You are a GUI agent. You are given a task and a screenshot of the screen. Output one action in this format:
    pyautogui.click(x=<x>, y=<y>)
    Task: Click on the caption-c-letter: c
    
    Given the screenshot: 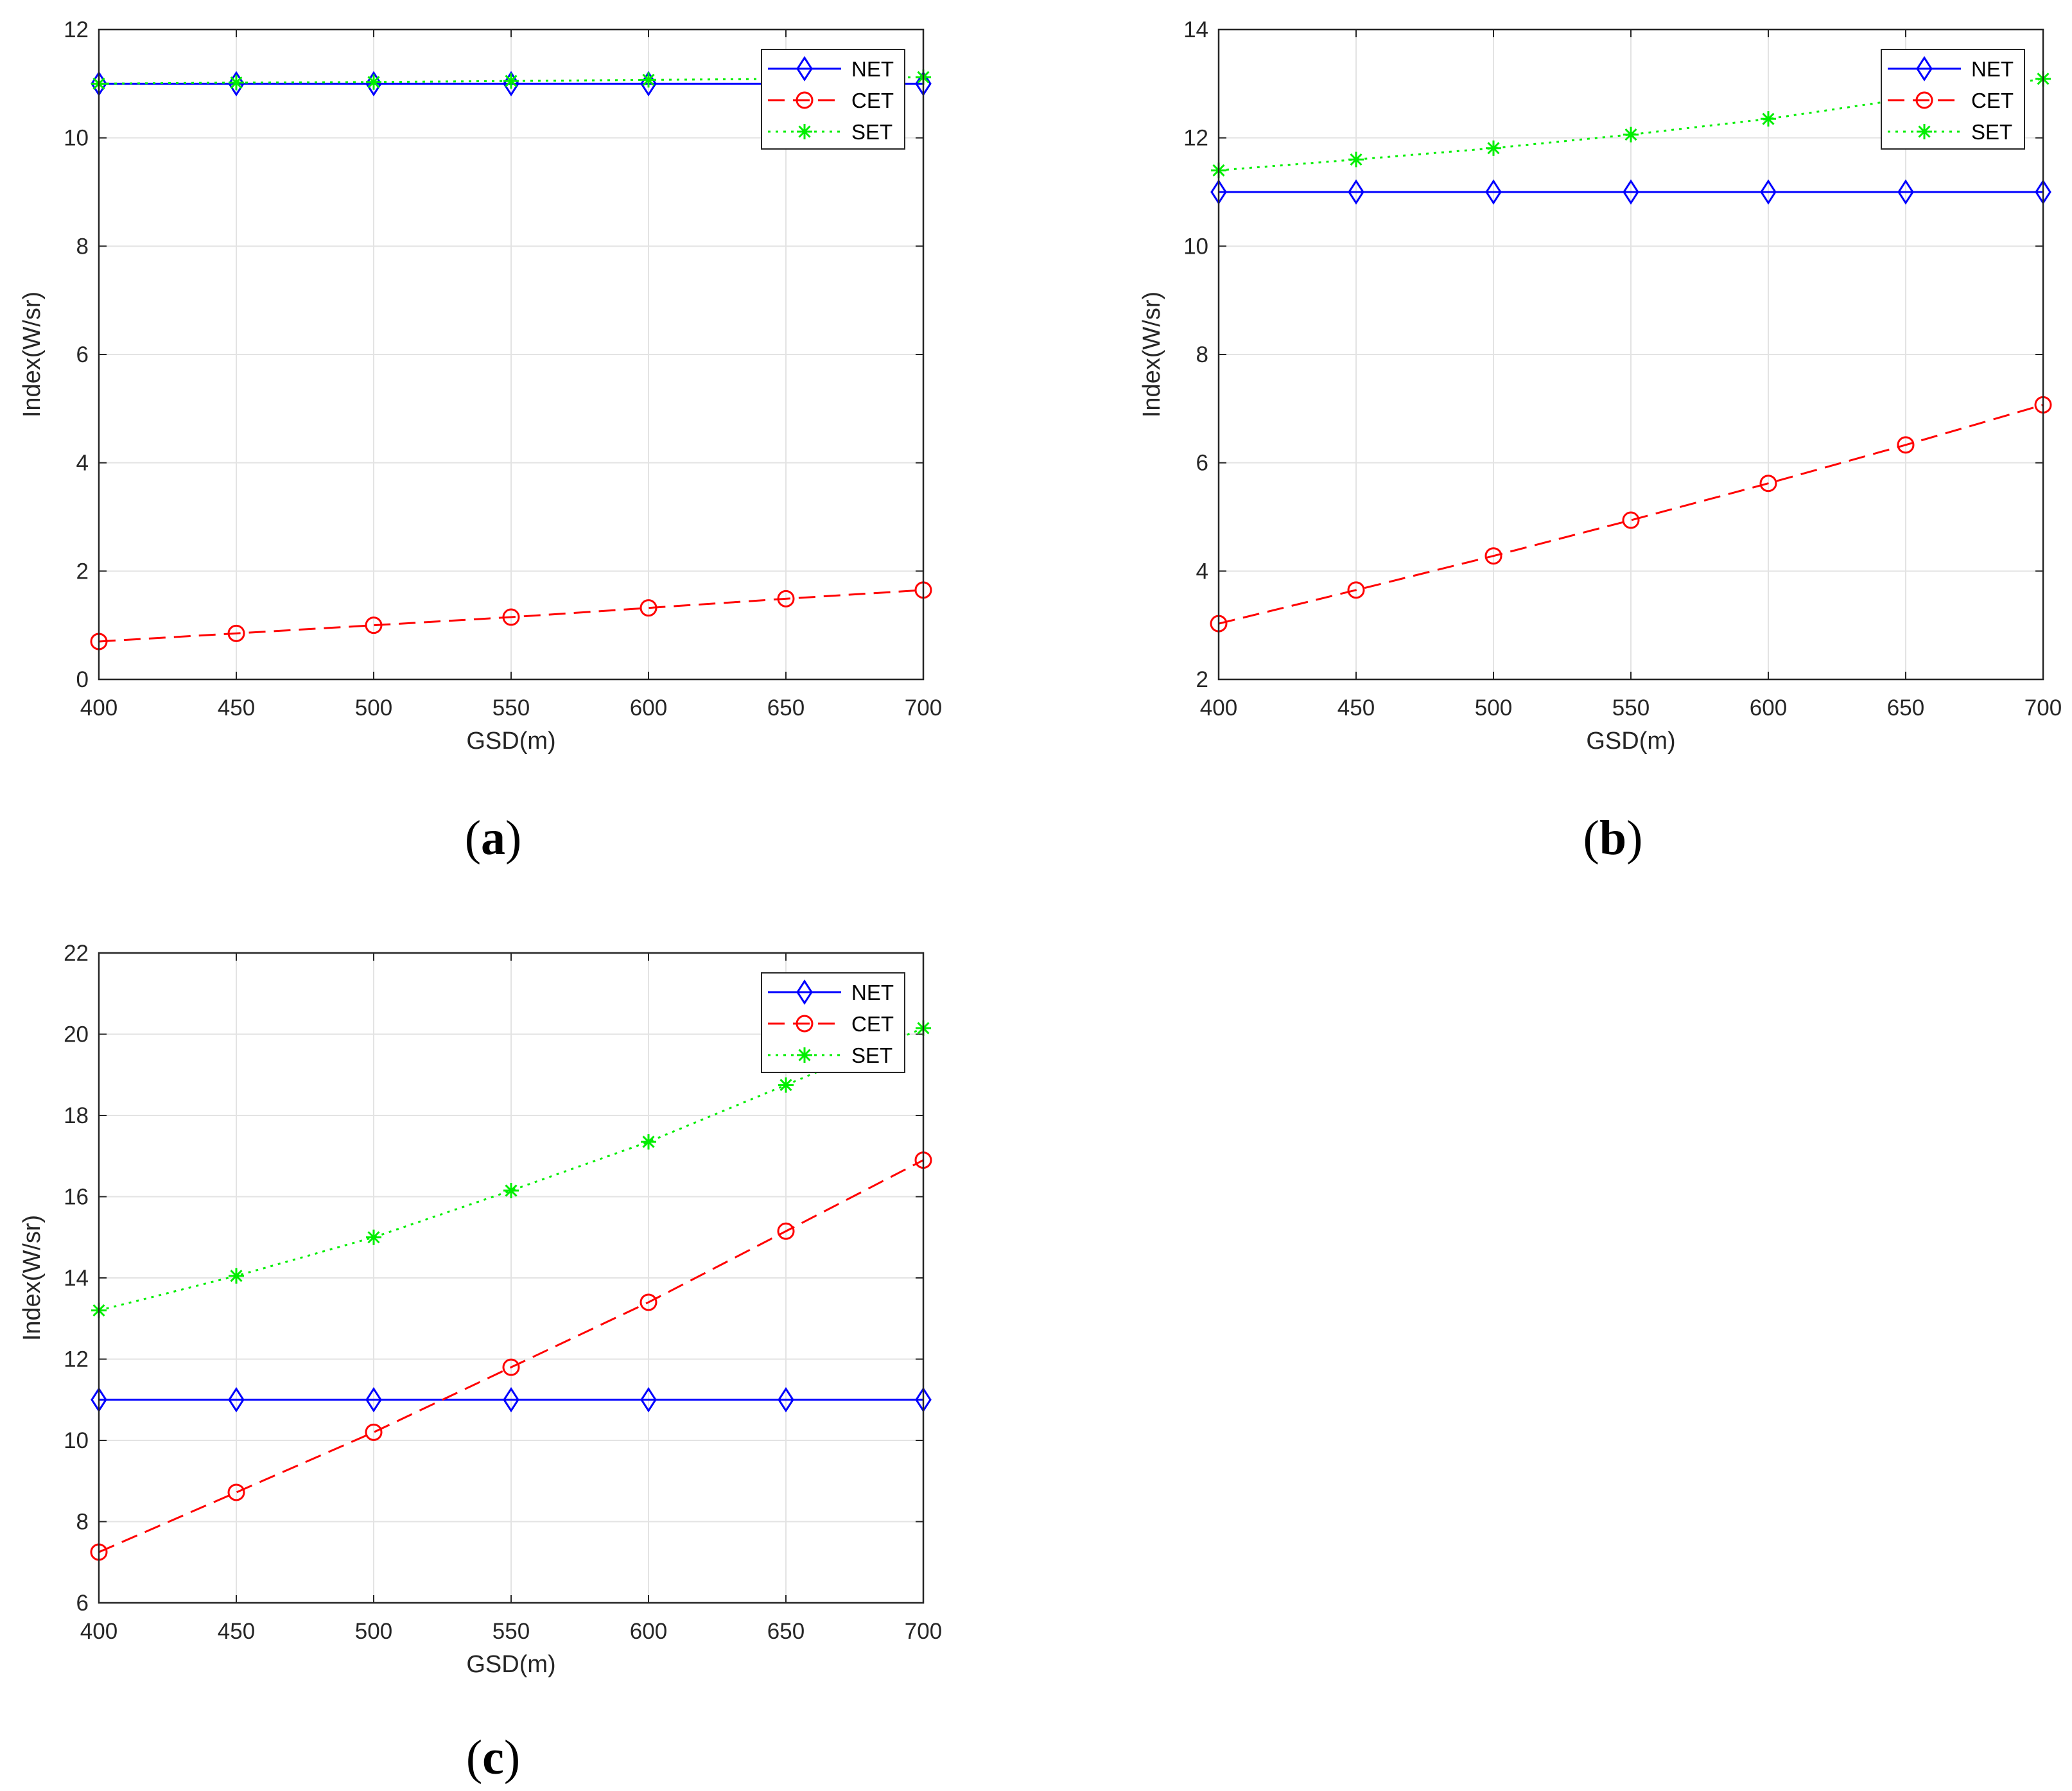 What is the action you would take?
    pyautogui.click(x=493, y=1758)
    